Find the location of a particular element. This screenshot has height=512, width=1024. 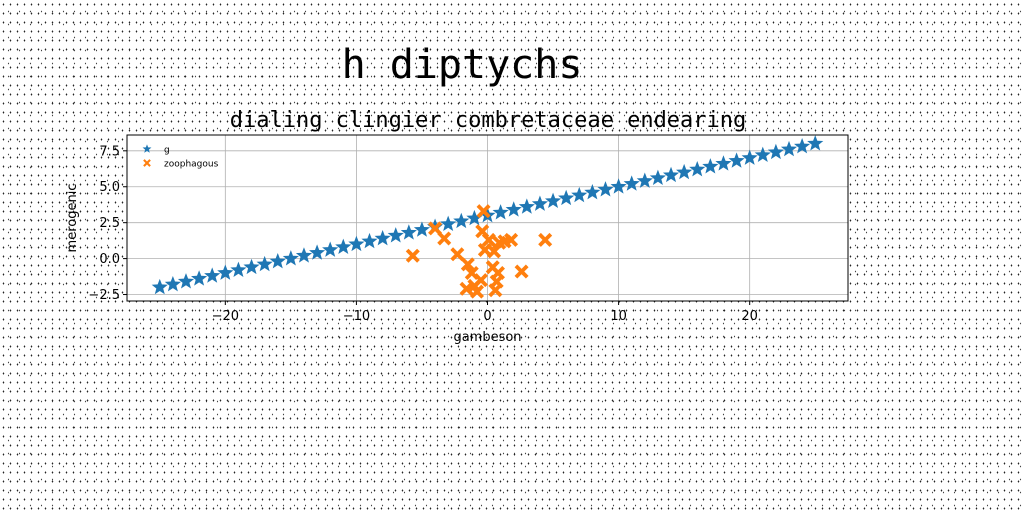

y-tick-label: 0.0 is located at coordinates (109, 259).